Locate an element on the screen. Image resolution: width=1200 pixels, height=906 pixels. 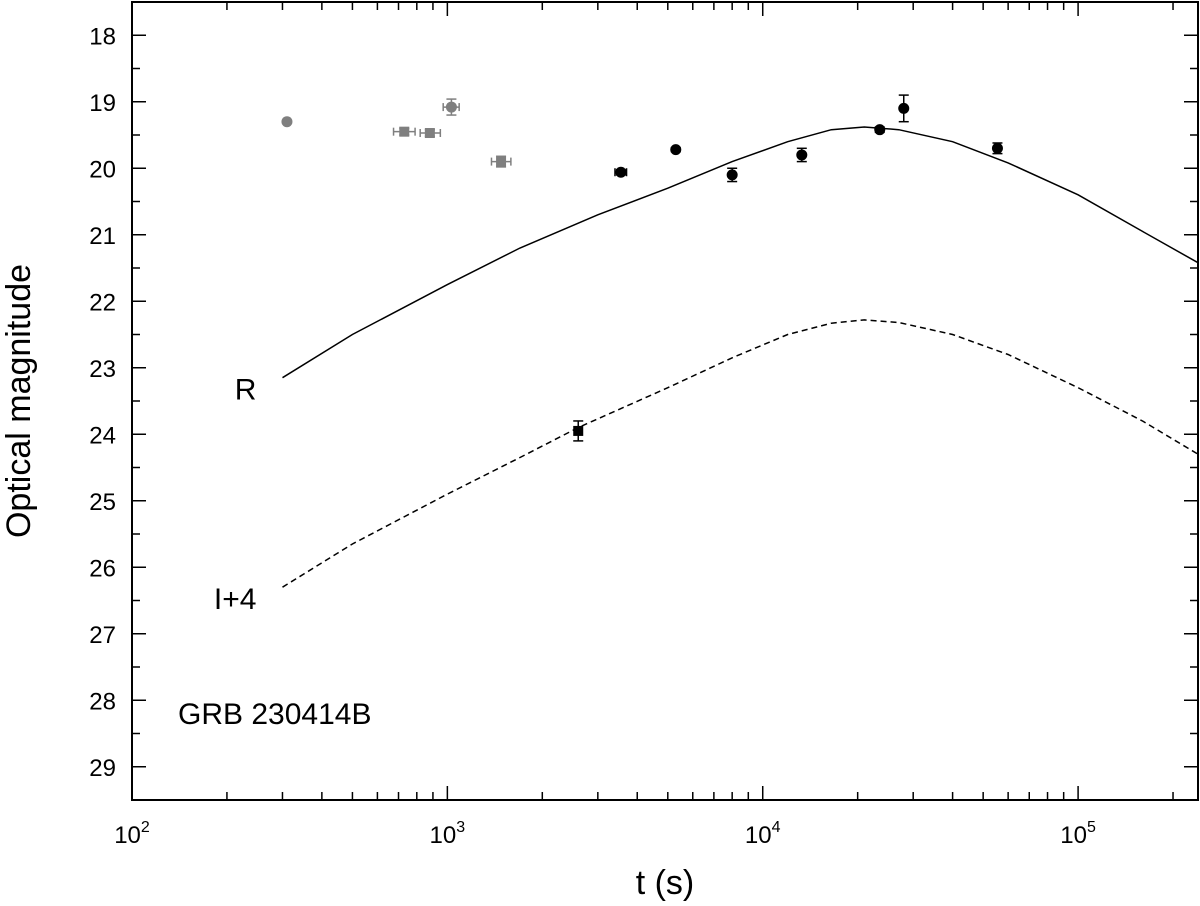
y-tick-label: 28 is located at coordinates (102, 701).